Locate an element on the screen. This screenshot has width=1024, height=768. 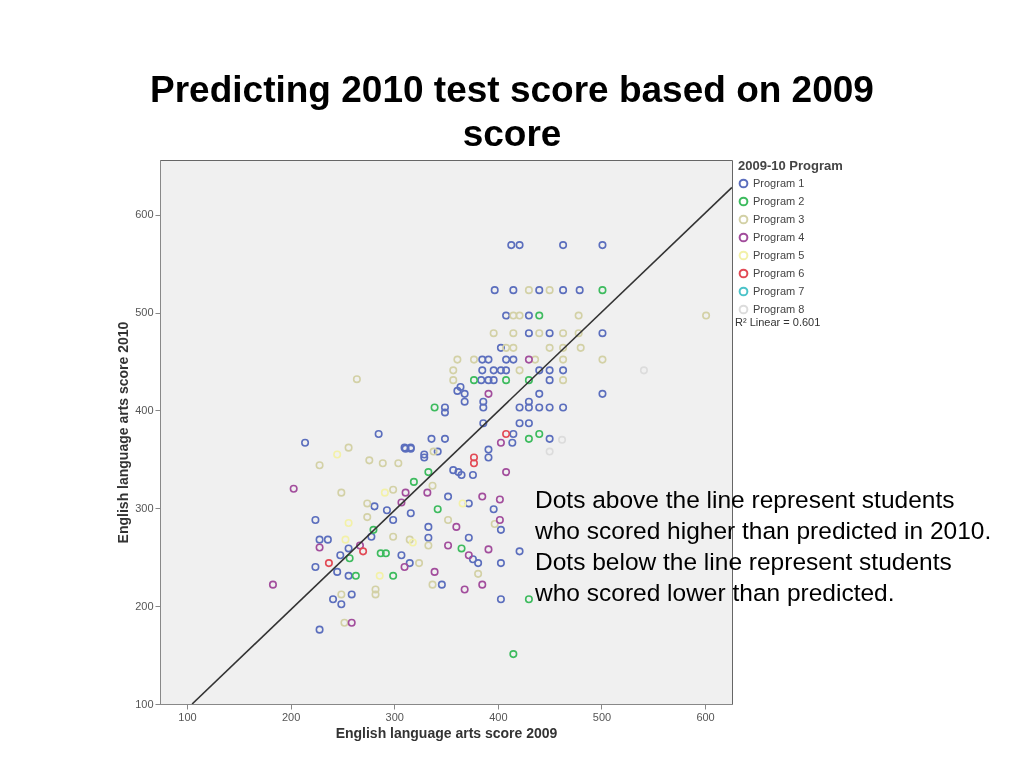
text: R² Linear = 0.601 is located at coordinates (778, 322).